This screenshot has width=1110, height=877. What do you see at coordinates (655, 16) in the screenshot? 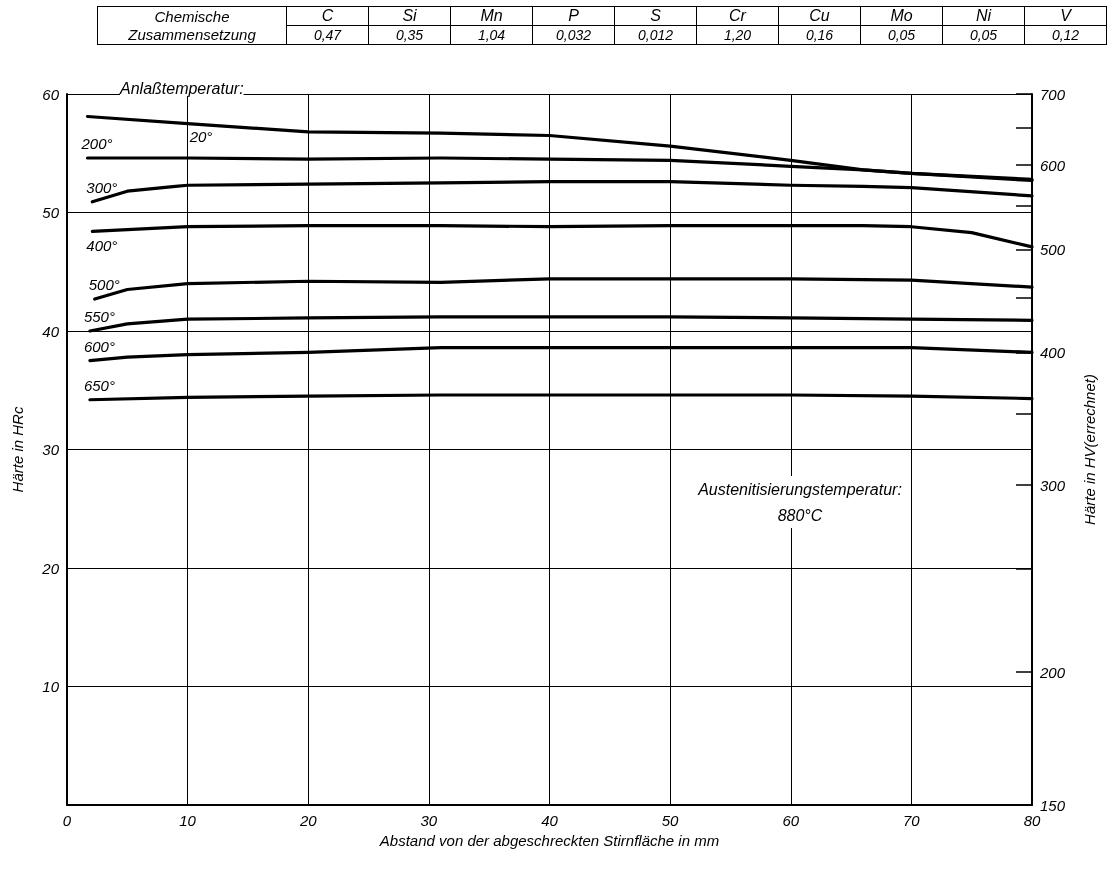
I see `category-label: S` at bounding box center [655, 16].